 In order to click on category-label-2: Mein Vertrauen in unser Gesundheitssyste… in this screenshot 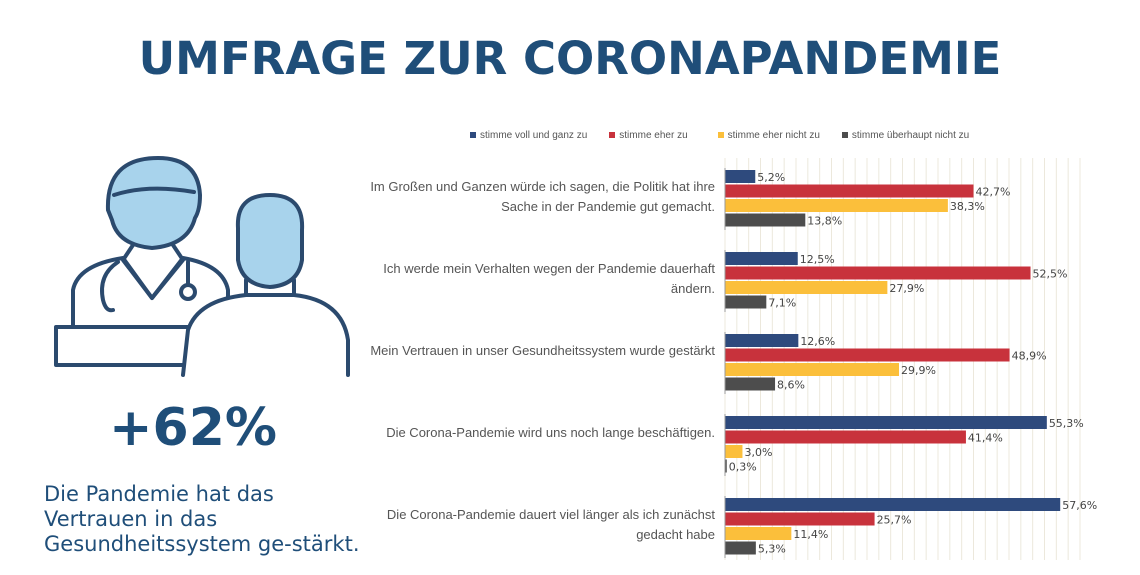, I will do `click(542, 350)`.